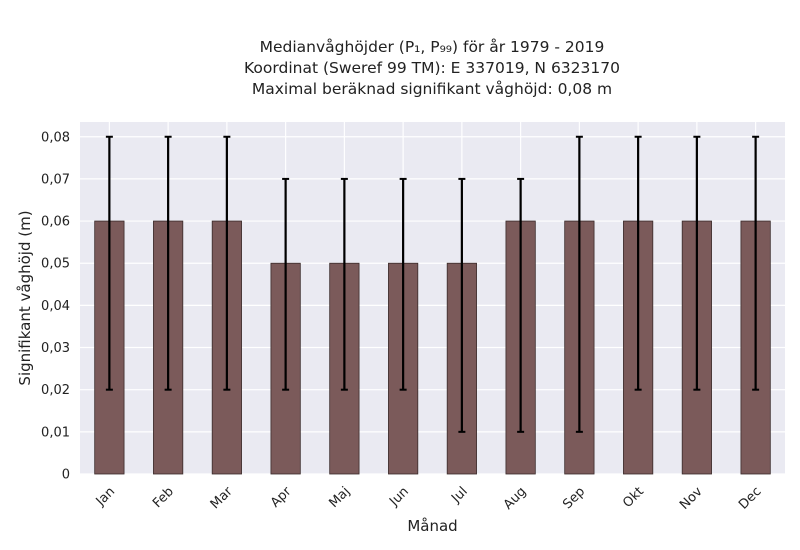 The width and height of the screenshot is (800, 550). I want to click on error-bar-mar, so click(227, 263).